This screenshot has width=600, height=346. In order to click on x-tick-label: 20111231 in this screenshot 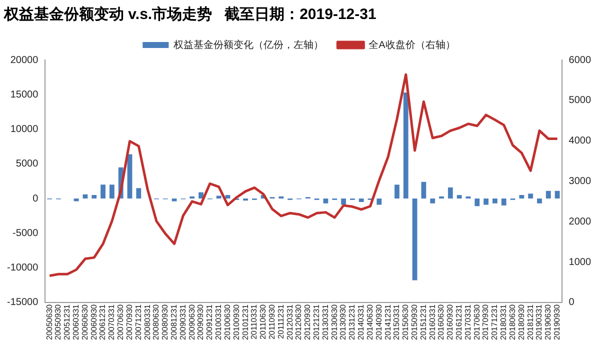, I will do `click(281, 321)`.